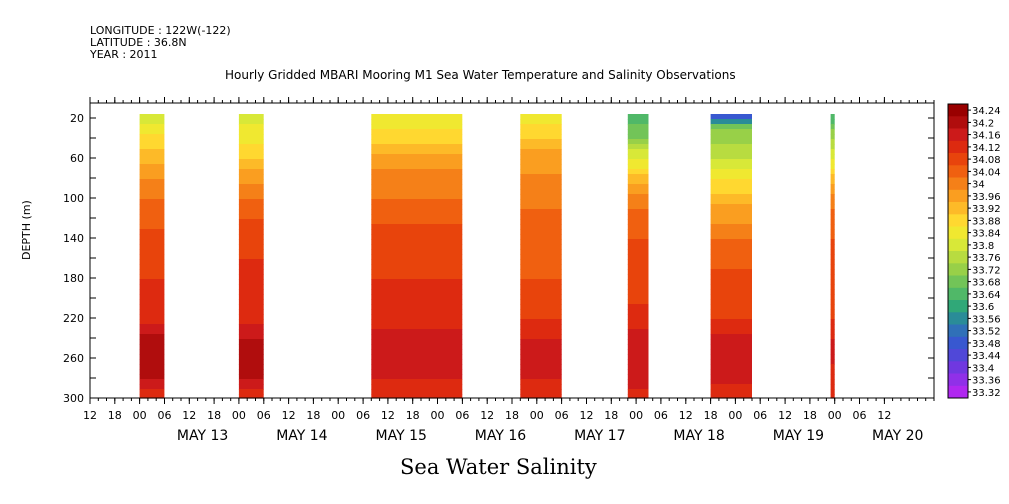 Image resolution: width=1009 pixels, height=504 pixels. What do you see at coordinates (897, 436) in the screenshot?
I see `x-date-label: MAY 20` at bounding box center [897, 436].